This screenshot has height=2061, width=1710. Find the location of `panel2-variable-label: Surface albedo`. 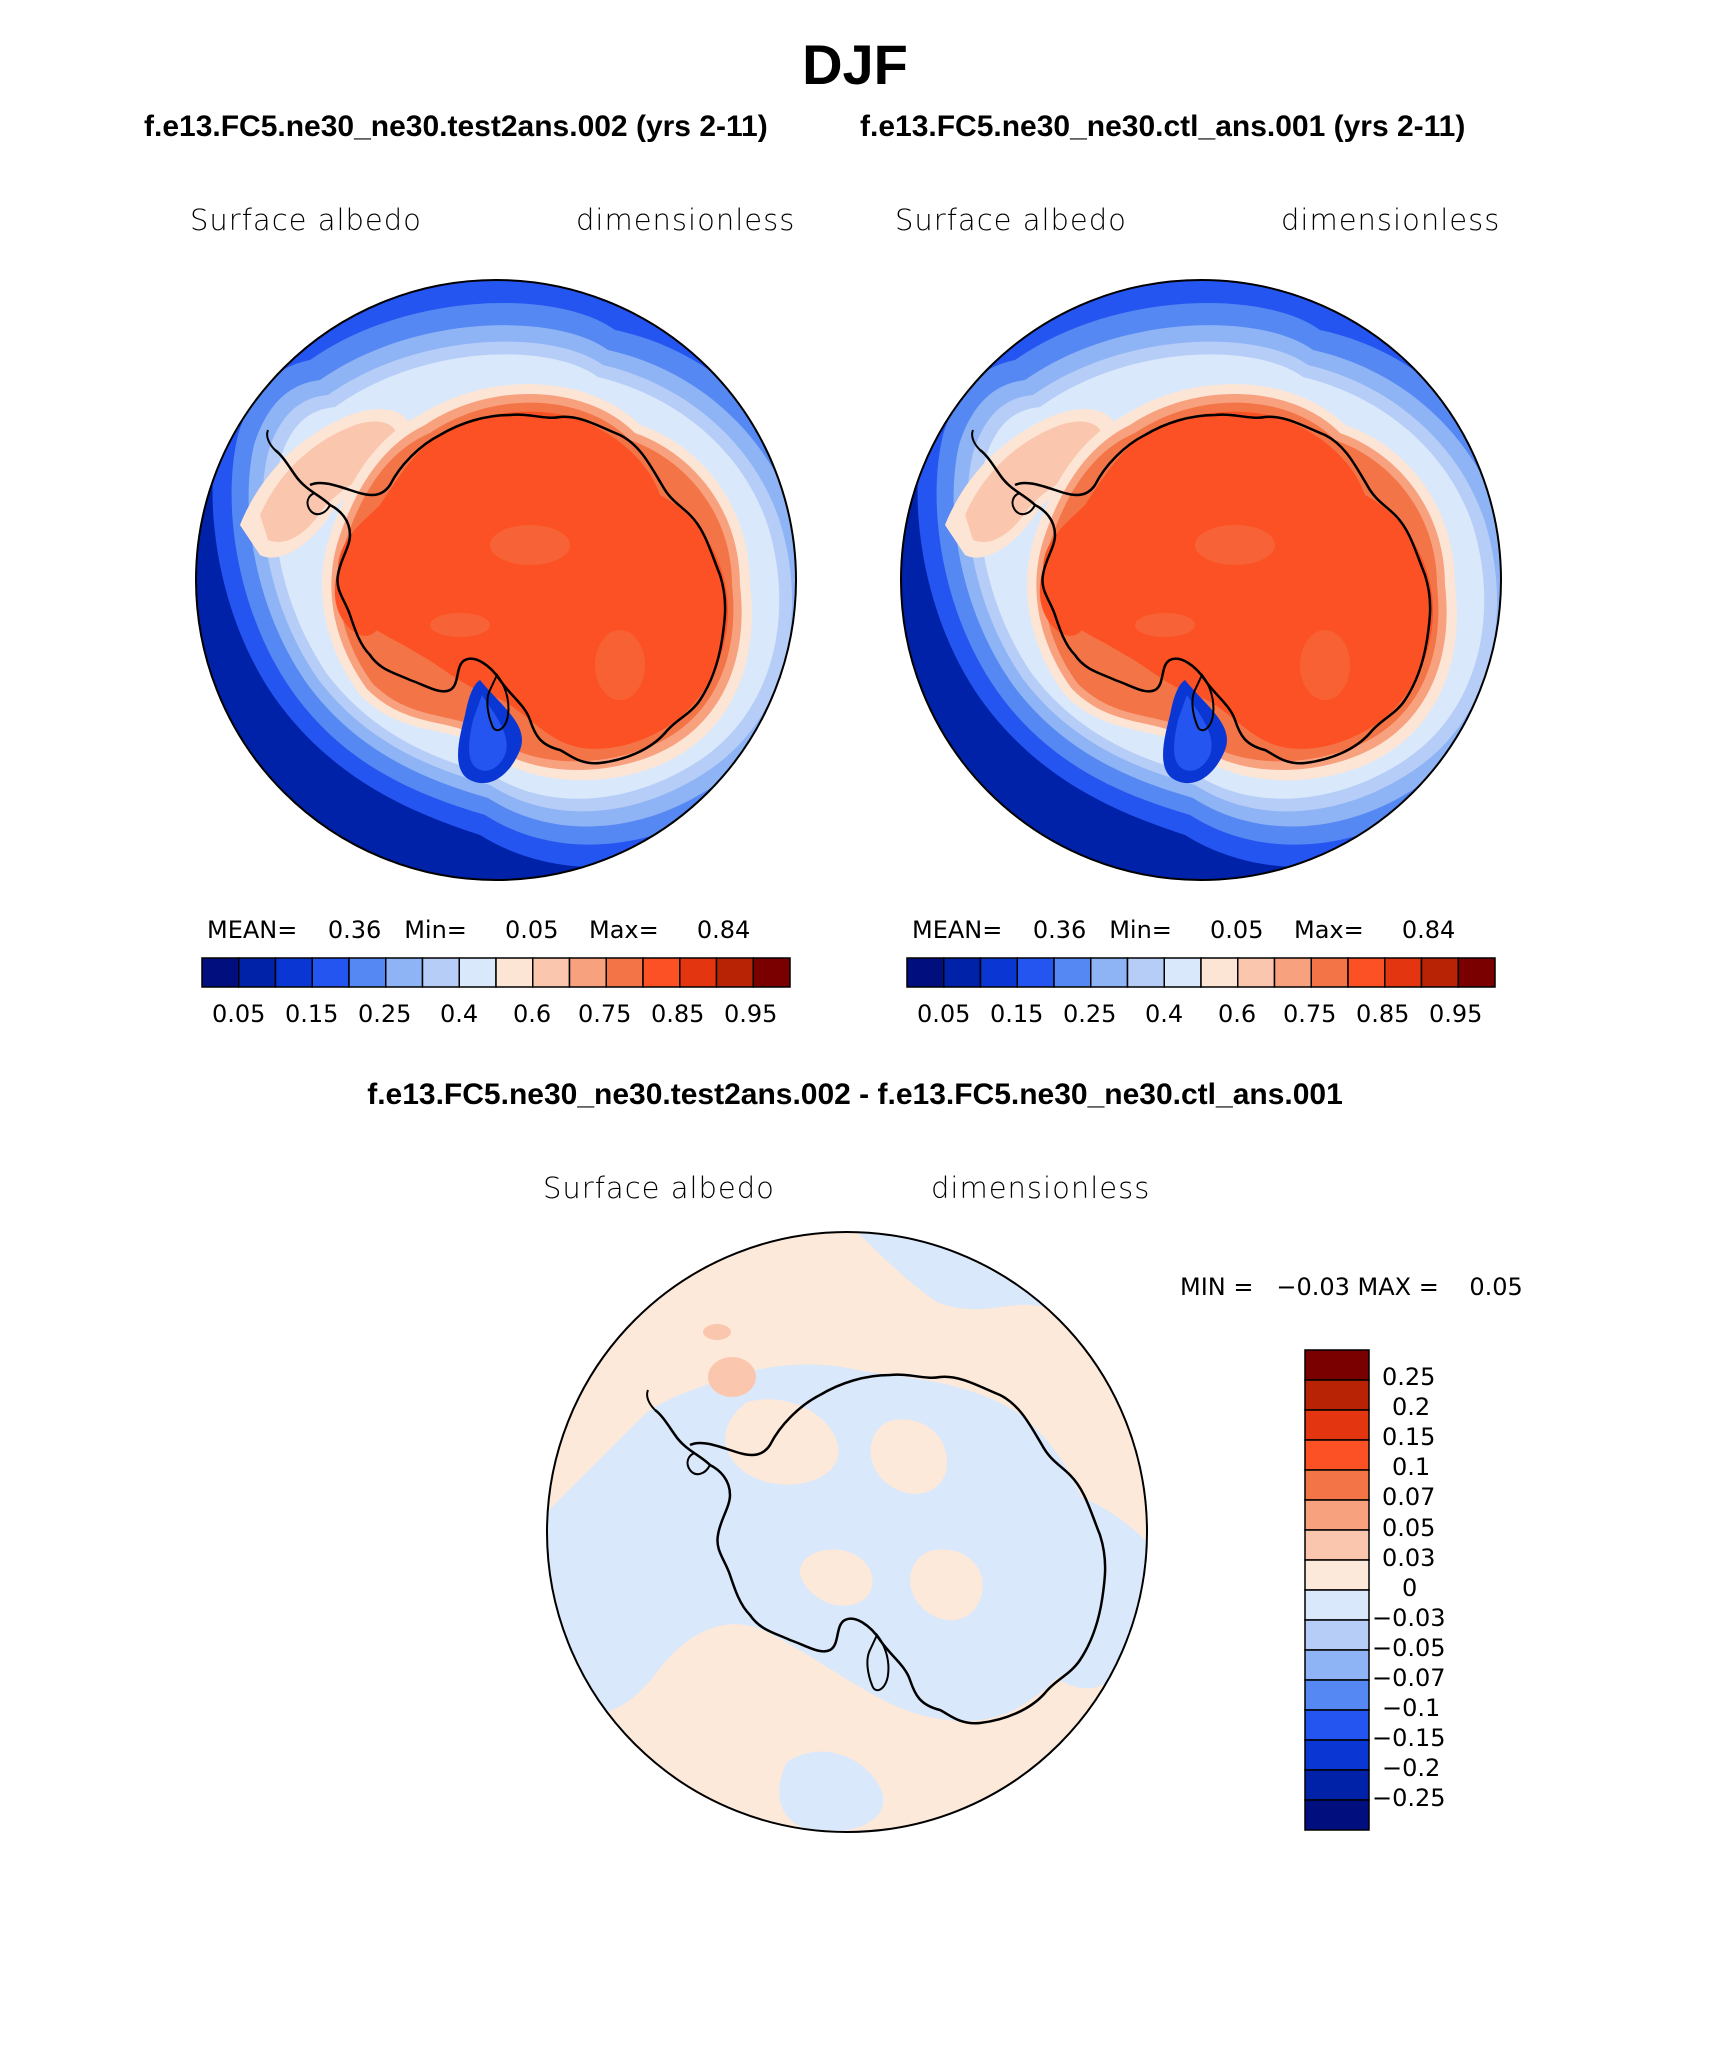

panel2-variable-label: Surface albedo is located at coordinates (1011, 220).